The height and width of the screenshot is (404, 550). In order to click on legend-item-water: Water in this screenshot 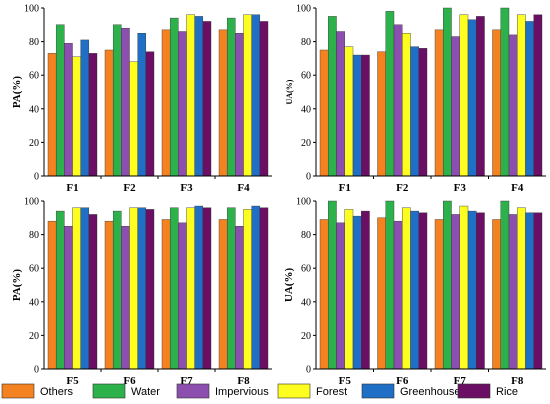, I will do `click(126, 391)`.